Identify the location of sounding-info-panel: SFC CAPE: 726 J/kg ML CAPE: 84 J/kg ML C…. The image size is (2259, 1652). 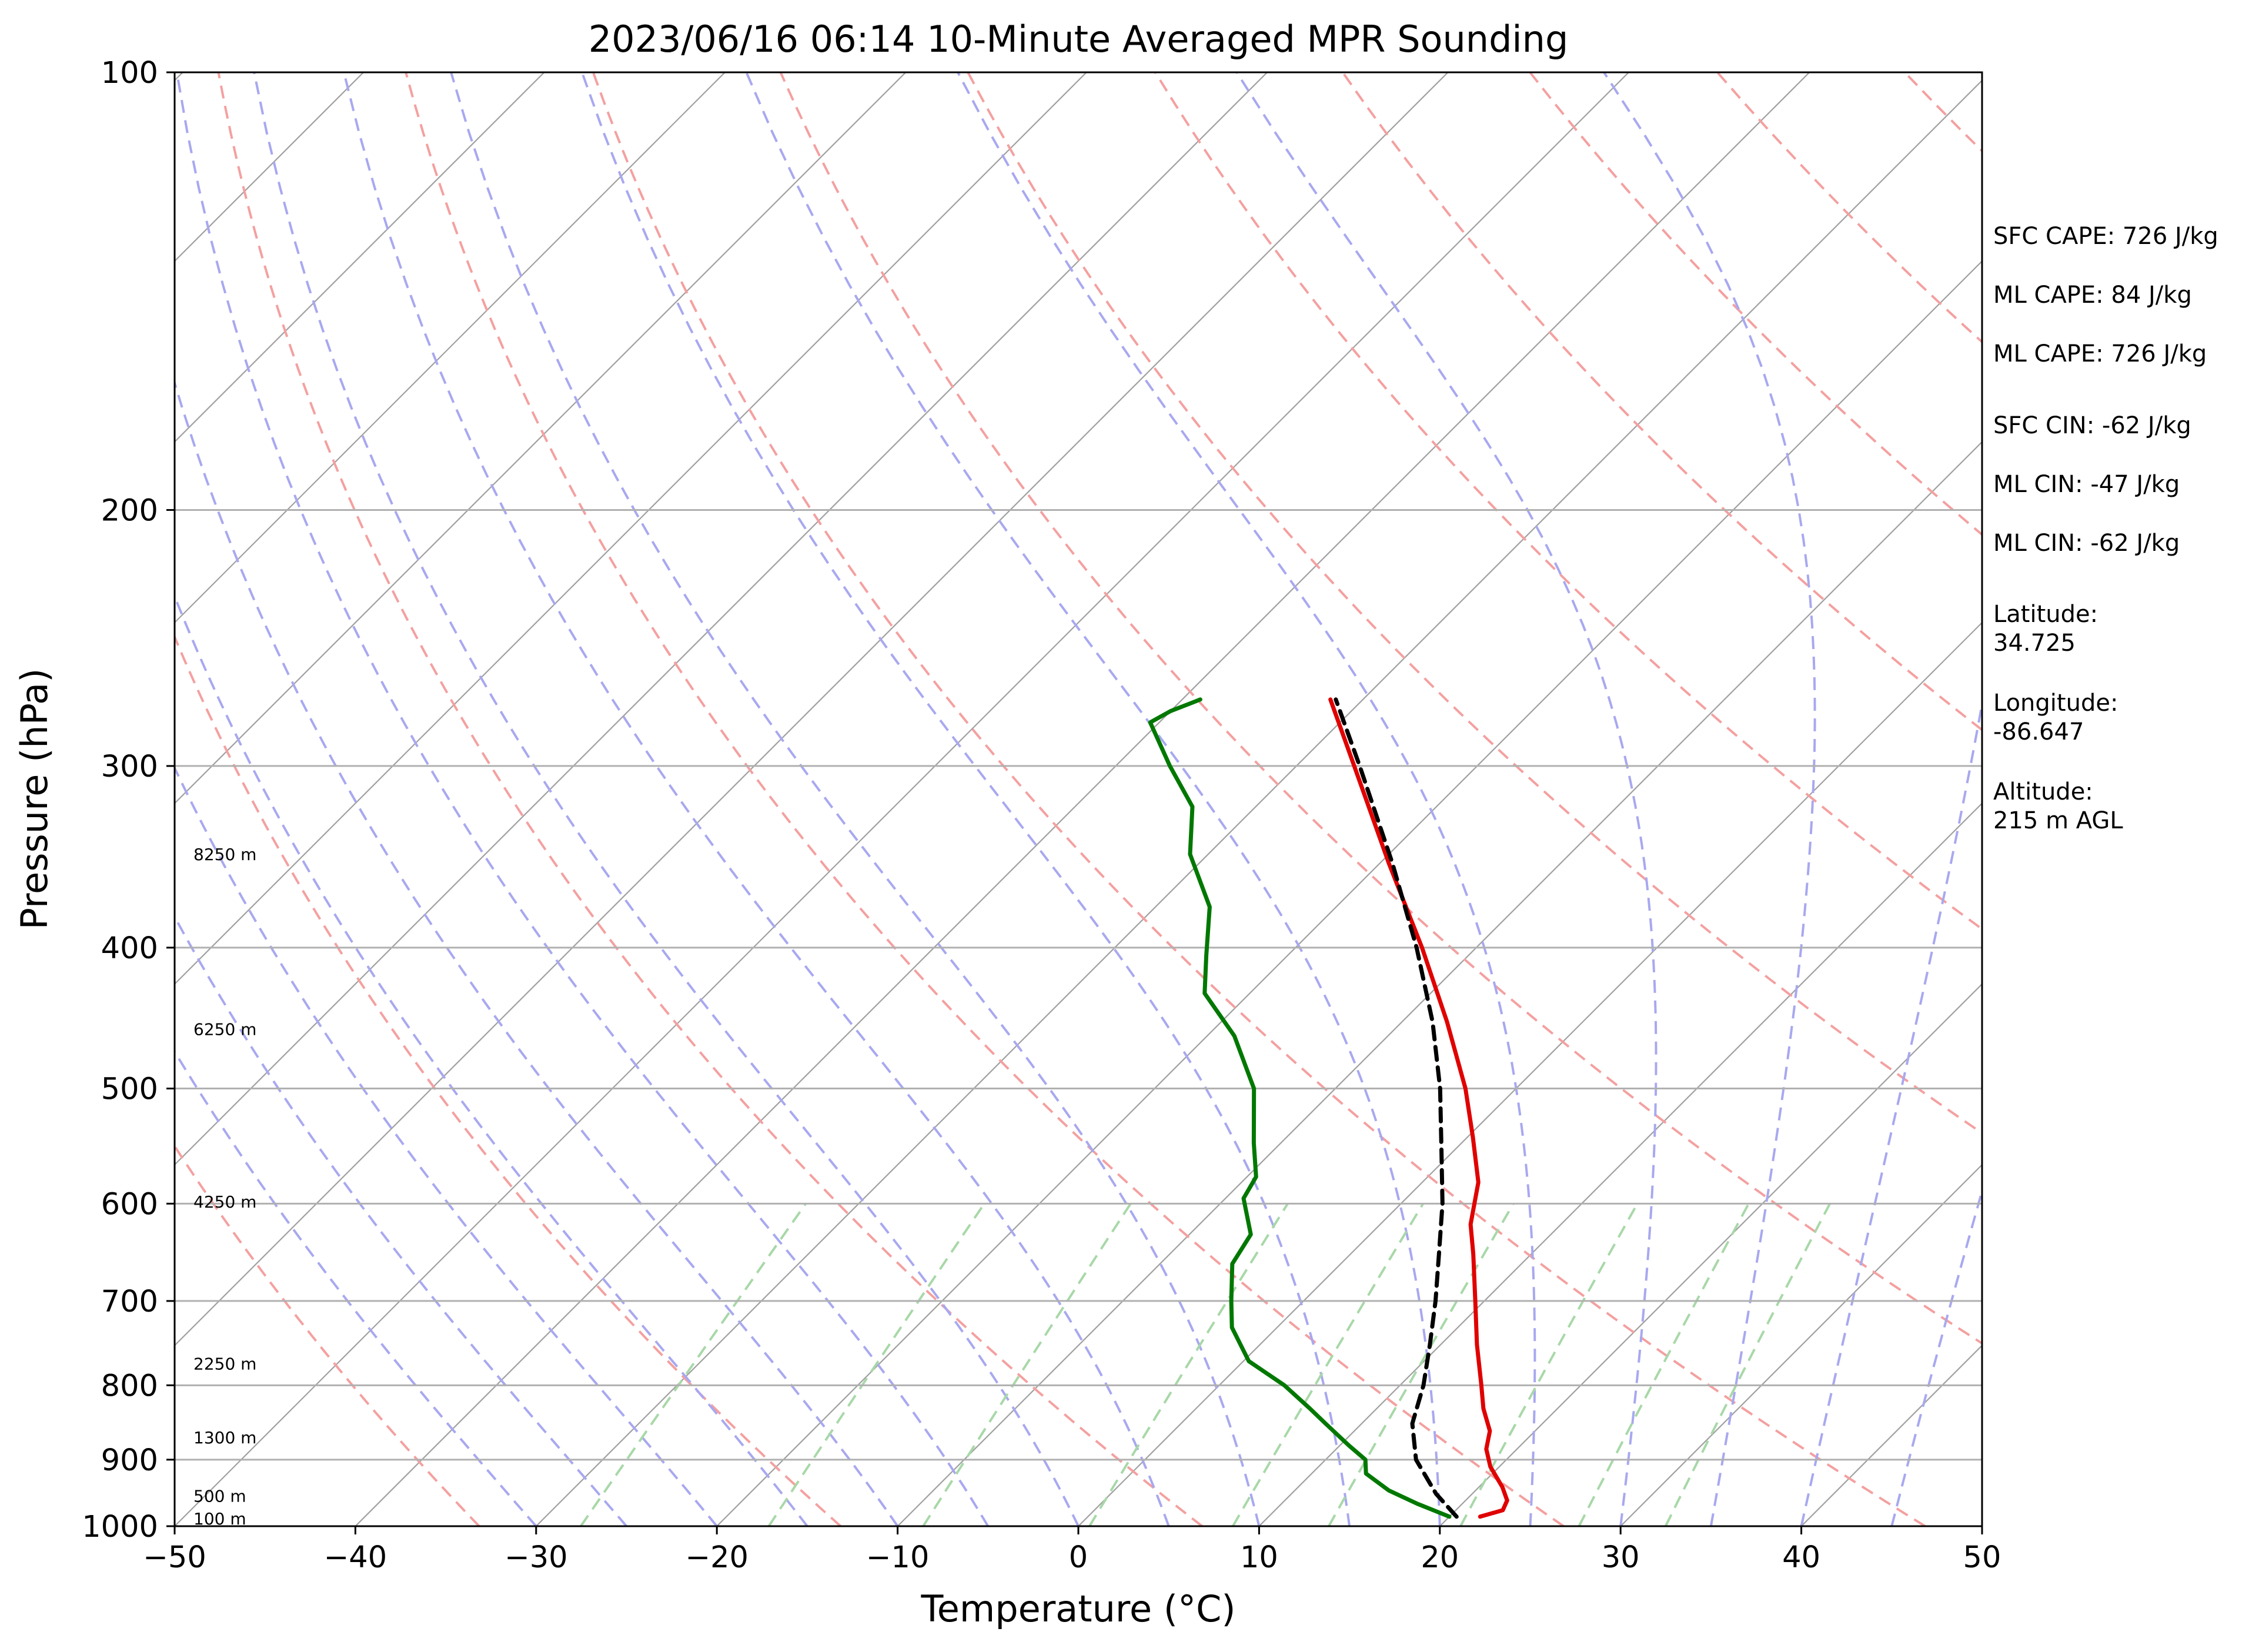
(2105, 528).